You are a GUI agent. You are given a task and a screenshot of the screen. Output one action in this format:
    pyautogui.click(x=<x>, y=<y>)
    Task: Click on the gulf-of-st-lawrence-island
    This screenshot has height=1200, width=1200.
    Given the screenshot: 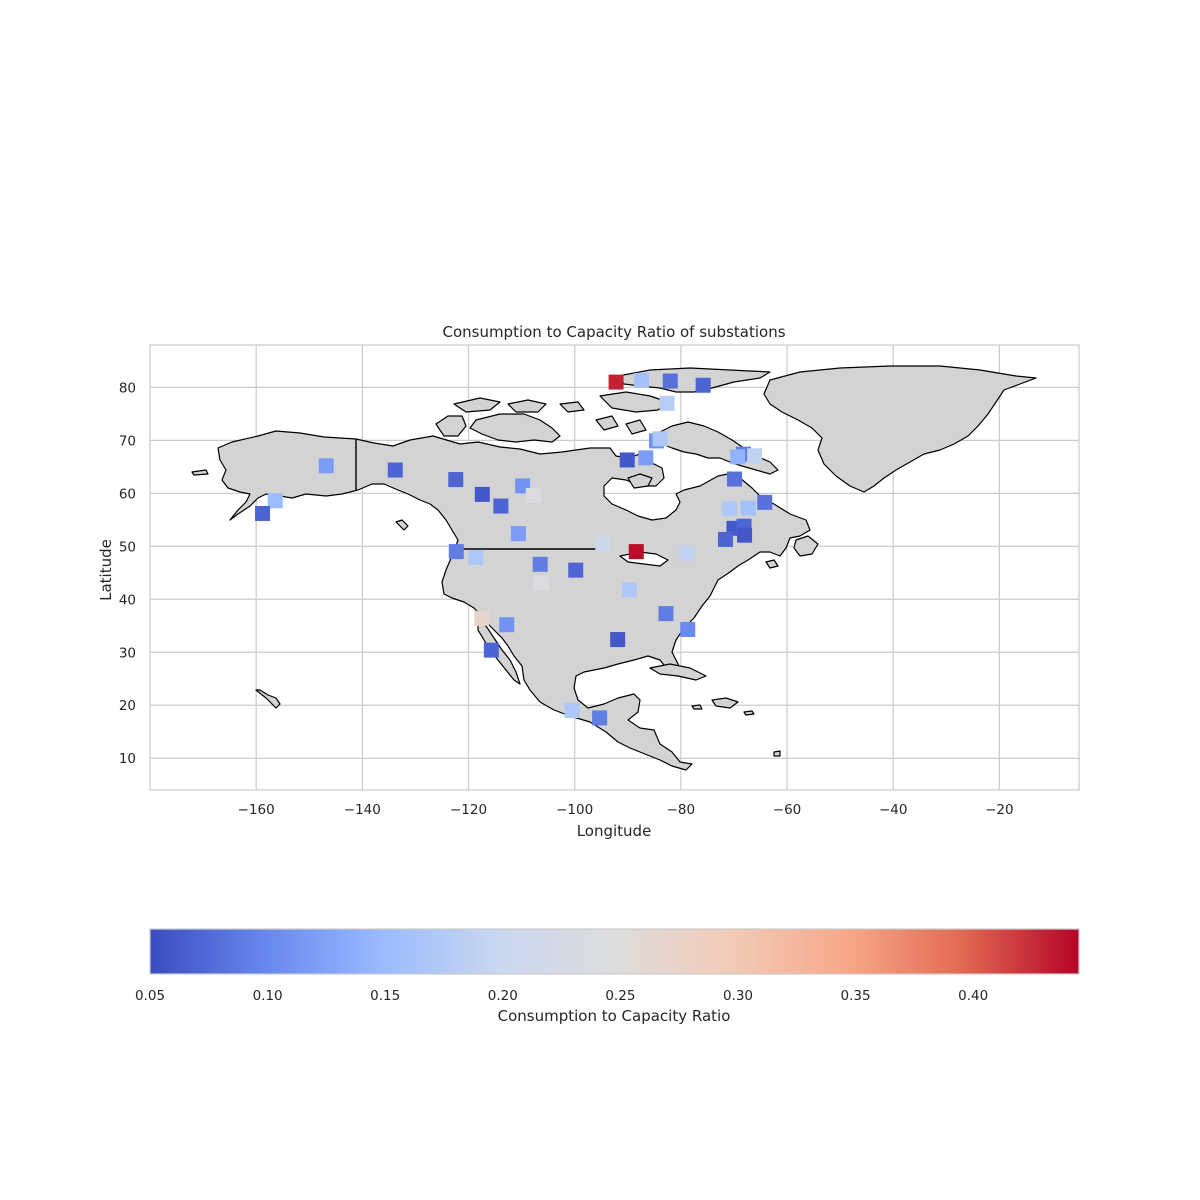 What is the action you would take?
    pyautogui.click(x=772, y=564)
    